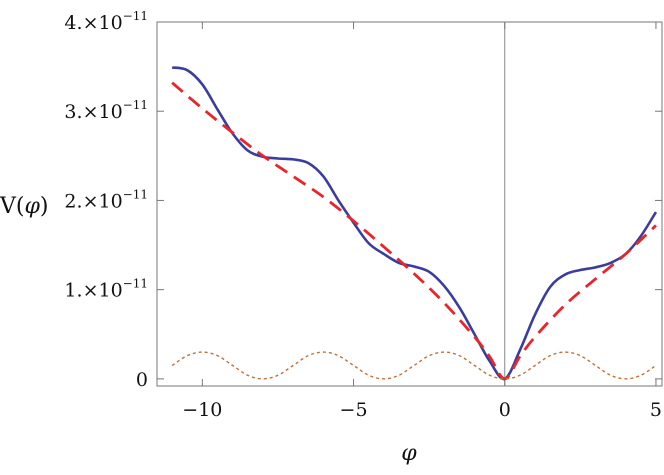 The height and width of the screenshot is (475, 664). Describe the element at coordinates (73, 201) in the screenshot. I see `y-tick-mantissa: 2.` at that location.